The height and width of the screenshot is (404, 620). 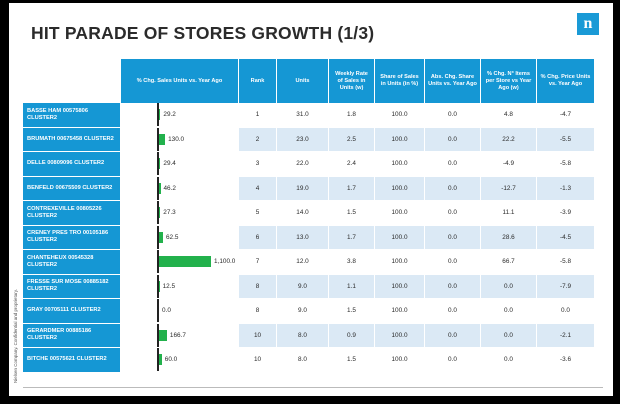 What do you see at coordinates (72, 188) in the screenshot?
I see `store-name-cell: BENFELD 00675509 CLUSTER2` at bounding box center [72, 188].